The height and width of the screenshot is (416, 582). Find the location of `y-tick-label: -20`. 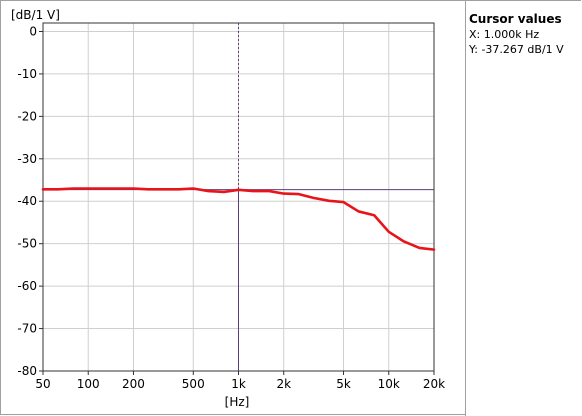

y-tick-label: -20 is located at coordinates (27, 116).